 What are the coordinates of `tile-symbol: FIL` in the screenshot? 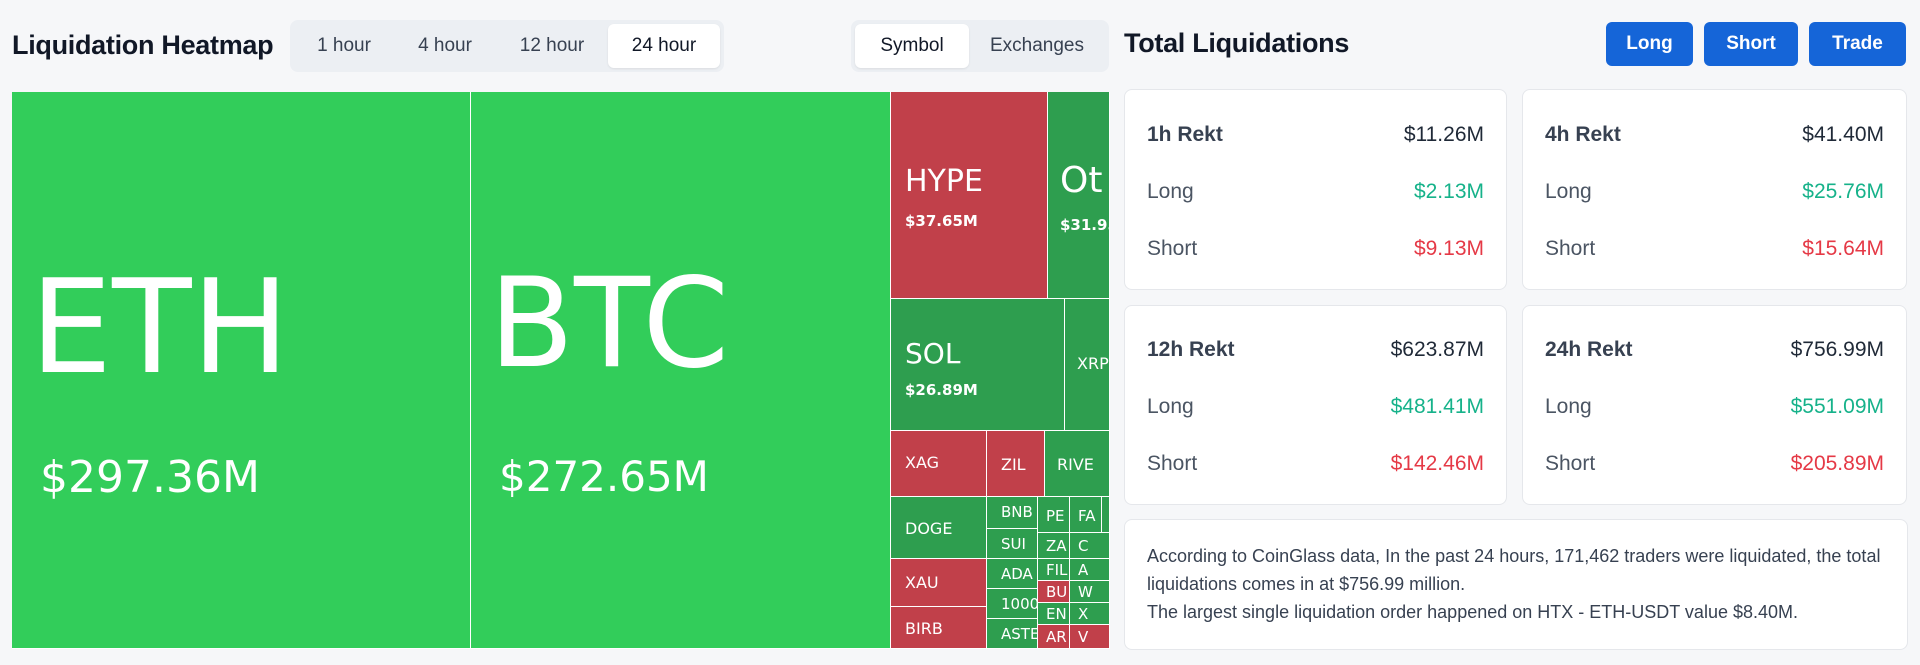 It's located at (1057, 570).